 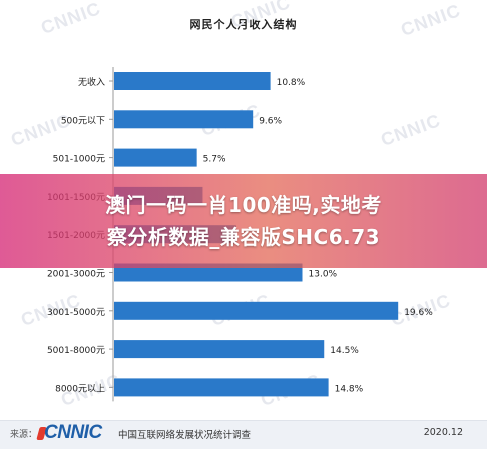 What do you see at coordinates (291, 83) in the screenshot?
I see `value-label: 10.8%` at bounding box center [291, 83].